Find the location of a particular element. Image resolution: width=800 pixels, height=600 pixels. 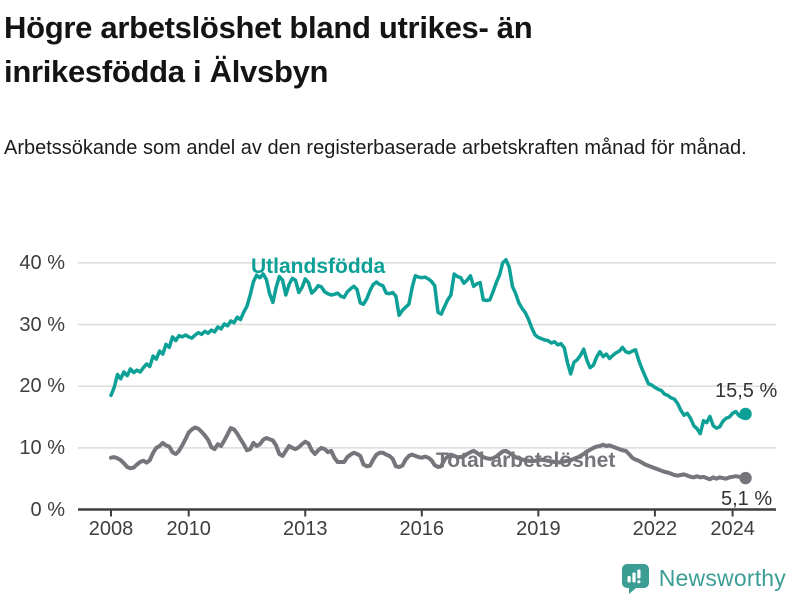

y-axis-tick-label: 40 % is located at coordinates (42, 262).